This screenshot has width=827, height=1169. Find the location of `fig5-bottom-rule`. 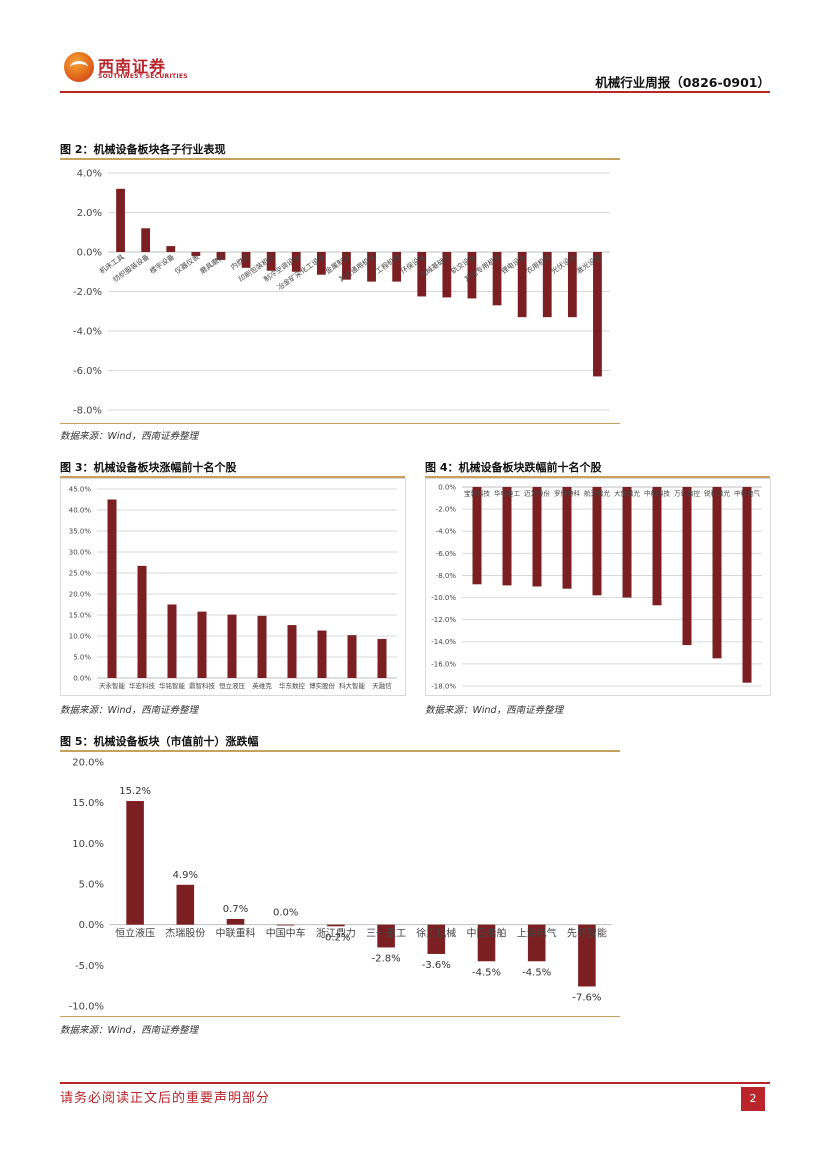

fig5-bottom-rule is located at coordinates (340, 1016).